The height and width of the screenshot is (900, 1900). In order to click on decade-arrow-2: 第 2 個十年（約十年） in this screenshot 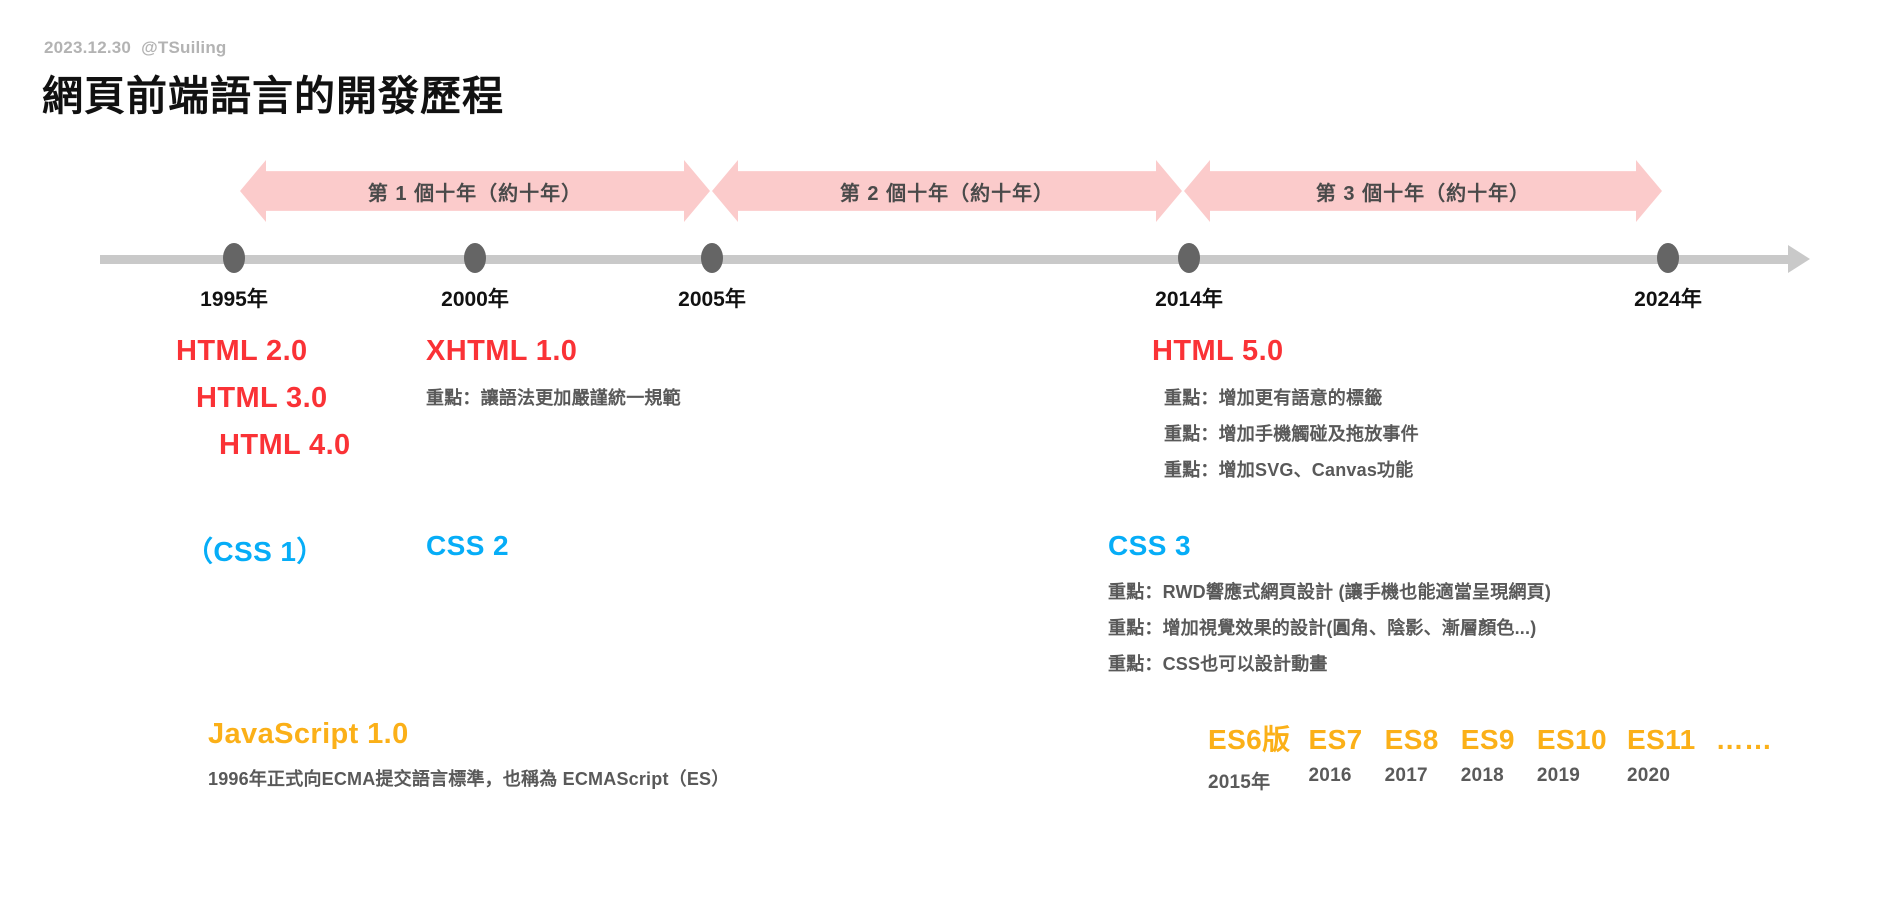, I will do `click(947, 191)`.